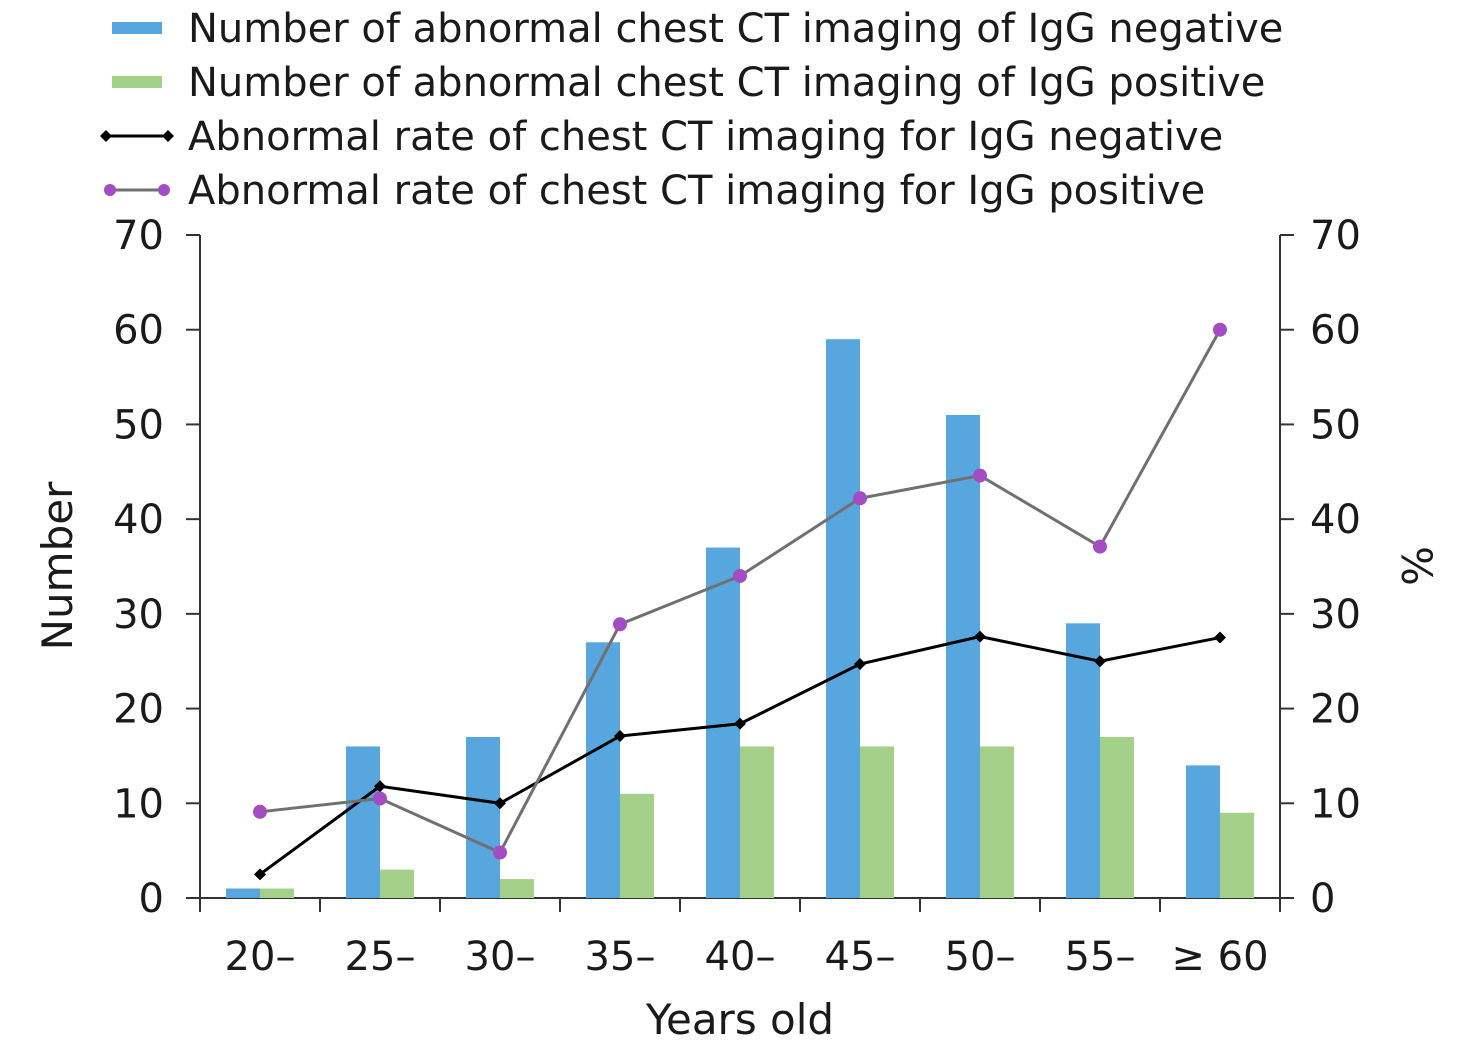  I want to click on y2-tick-label: 20, so click(1335, 710).